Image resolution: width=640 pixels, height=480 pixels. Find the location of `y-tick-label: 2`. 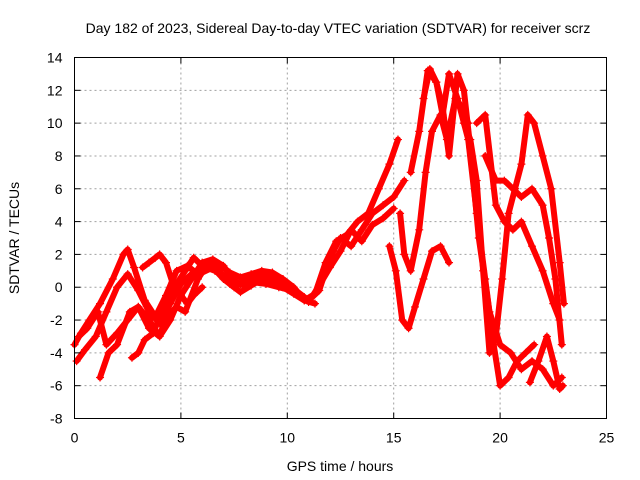

y-tick-label: 2 is located at coordinates (59, 254).